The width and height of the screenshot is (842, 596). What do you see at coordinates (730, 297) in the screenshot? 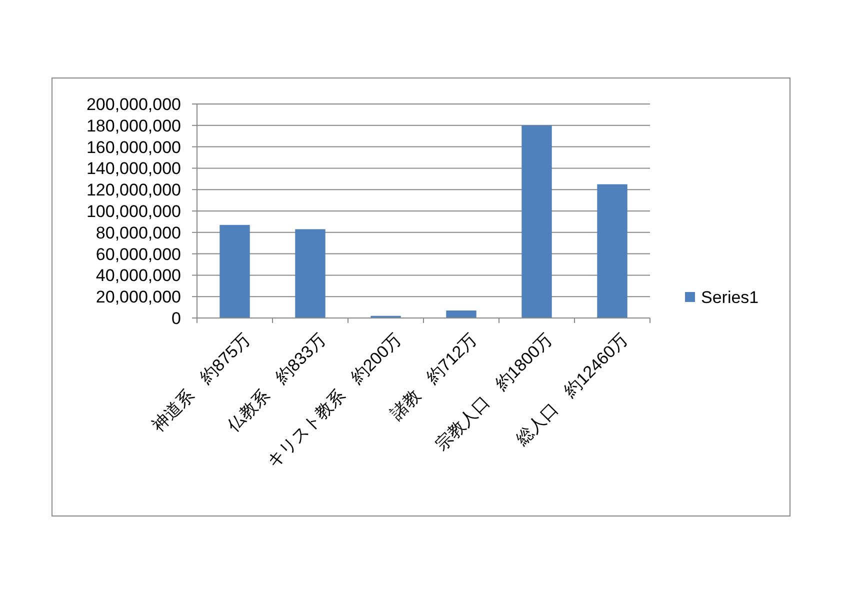
I see `legend-label: Series1` at bounding box center [730, 297].